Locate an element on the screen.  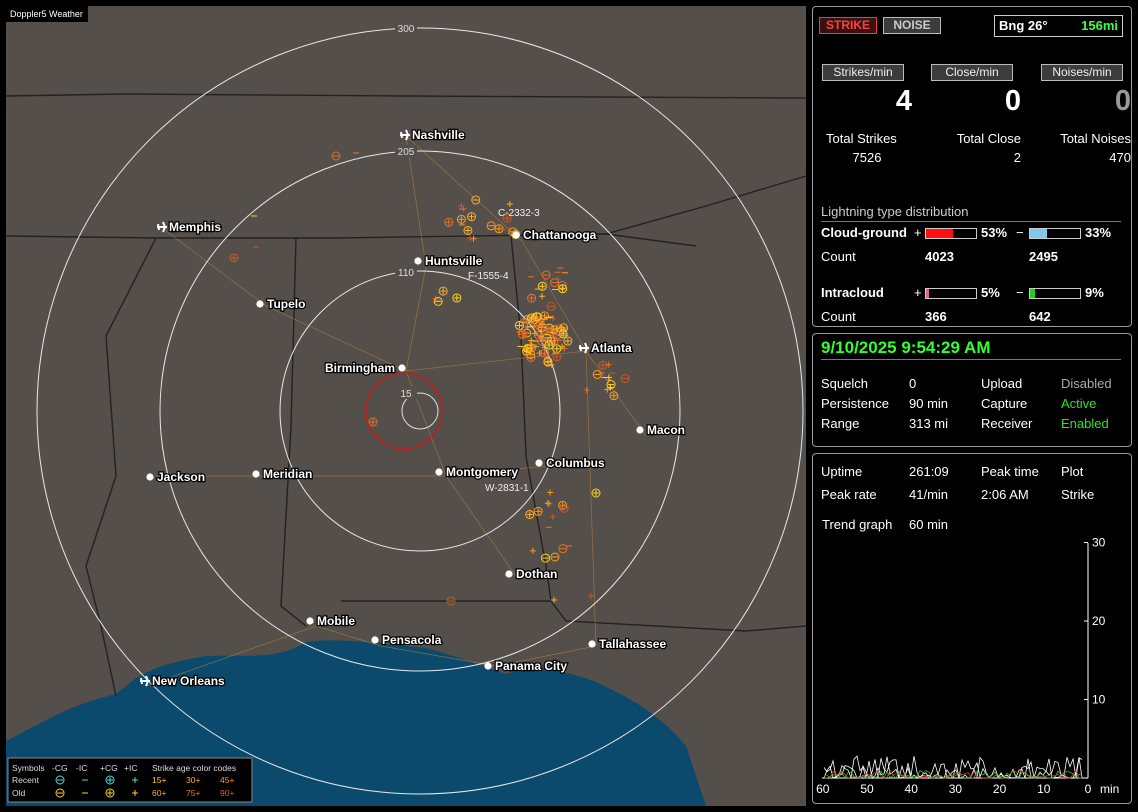
city-label: Dothan is located at coordinates (536, 574).